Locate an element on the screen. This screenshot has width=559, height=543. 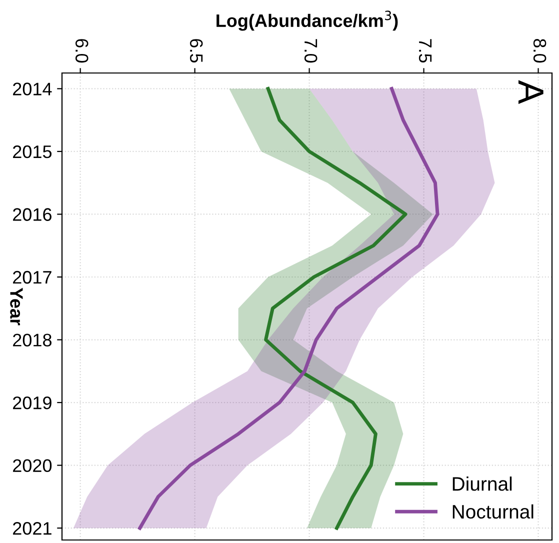
y-tick-label: 2016 is located at coordinates (32, 214).